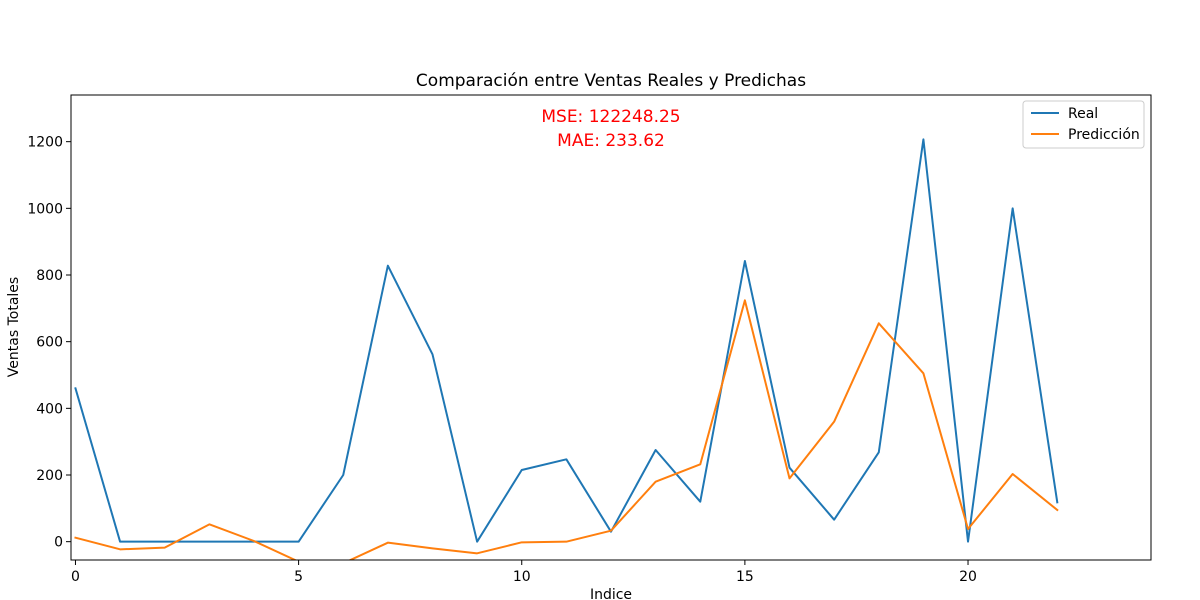 Image resolution: width=1200 pixels, height=600 pixels. I want to click on y-tick-label-0: 0, so click(58, 543).